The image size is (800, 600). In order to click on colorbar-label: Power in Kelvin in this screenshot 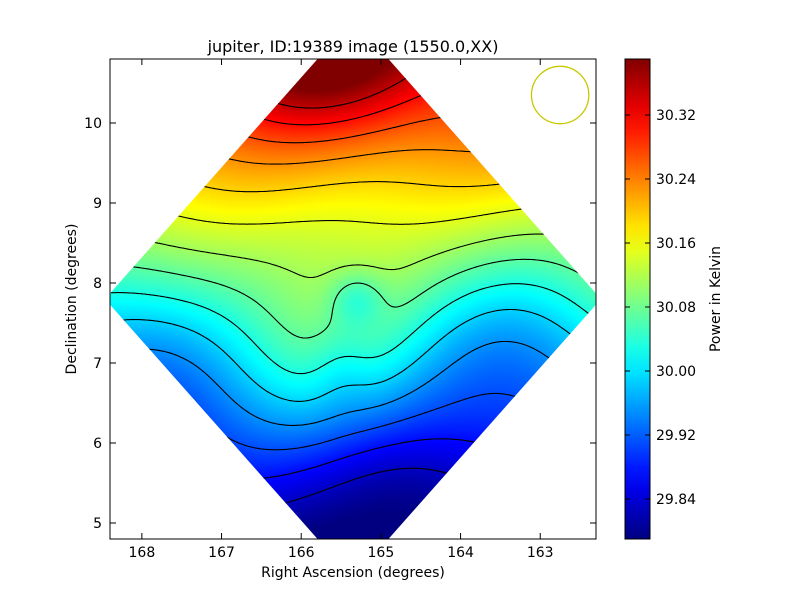, I will do `click(716, 299)`.